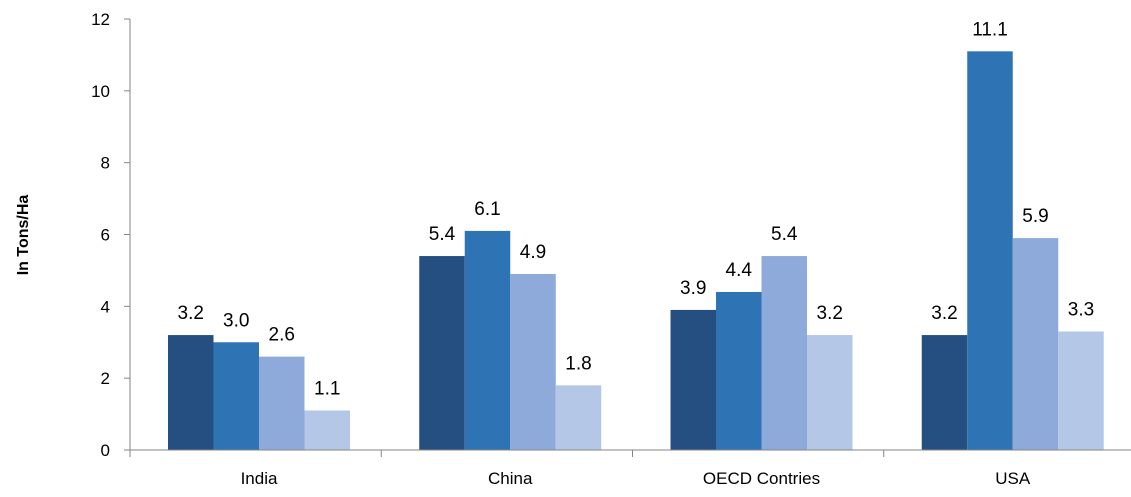 This screenshot has width=1131, height=497. Describe the element at coordinates (105, 450) in the screenshot. I see `y-tick-label: 0` at that location.